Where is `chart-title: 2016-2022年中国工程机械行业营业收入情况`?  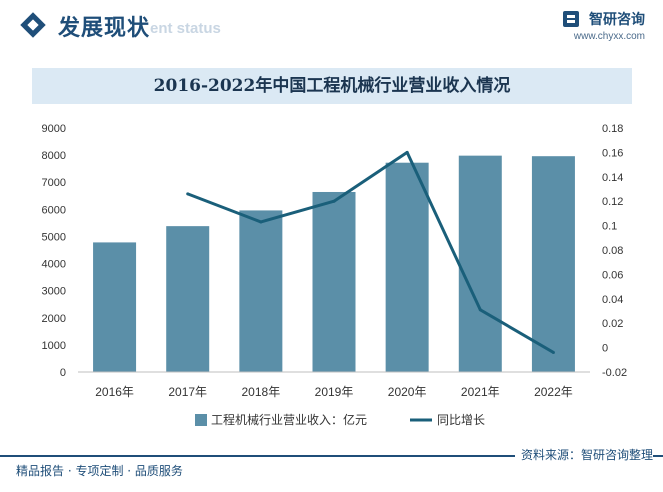 chart-title: 2016-2022年中国工程机械行业营业收入情况 is located at coordinates (332, 86).